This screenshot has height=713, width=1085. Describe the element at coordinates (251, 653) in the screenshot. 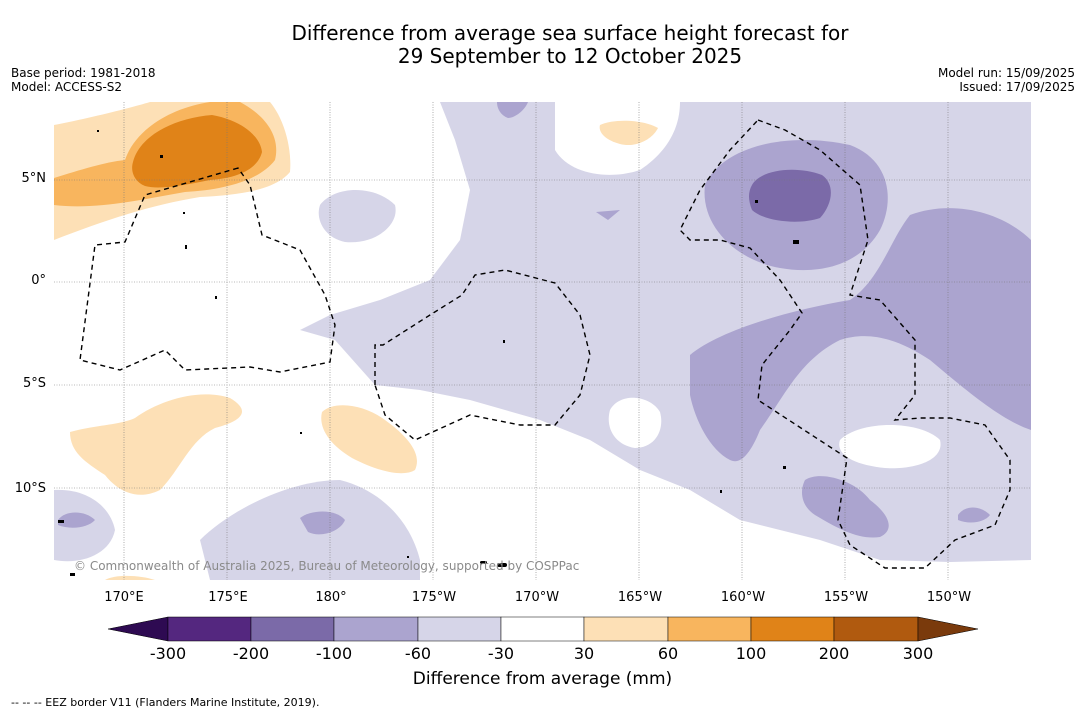

I see `colorbar-tick-label: -200` at that location.